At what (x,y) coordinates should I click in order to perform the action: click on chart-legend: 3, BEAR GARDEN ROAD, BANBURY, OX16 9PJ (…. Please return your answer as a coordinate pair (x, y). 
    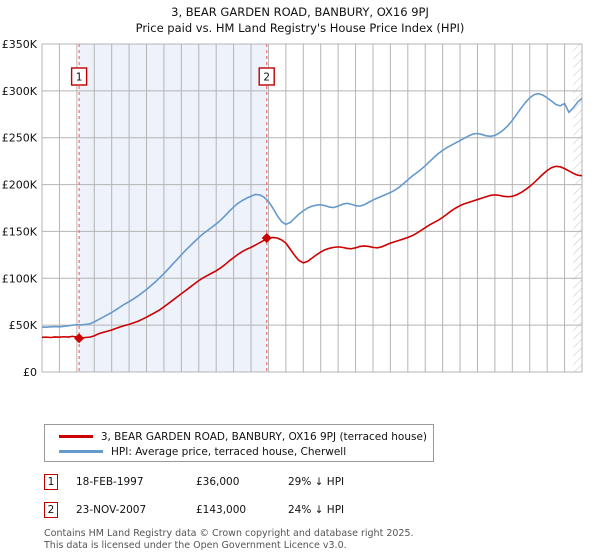
    Looking at the image, I should click on (239, 443).